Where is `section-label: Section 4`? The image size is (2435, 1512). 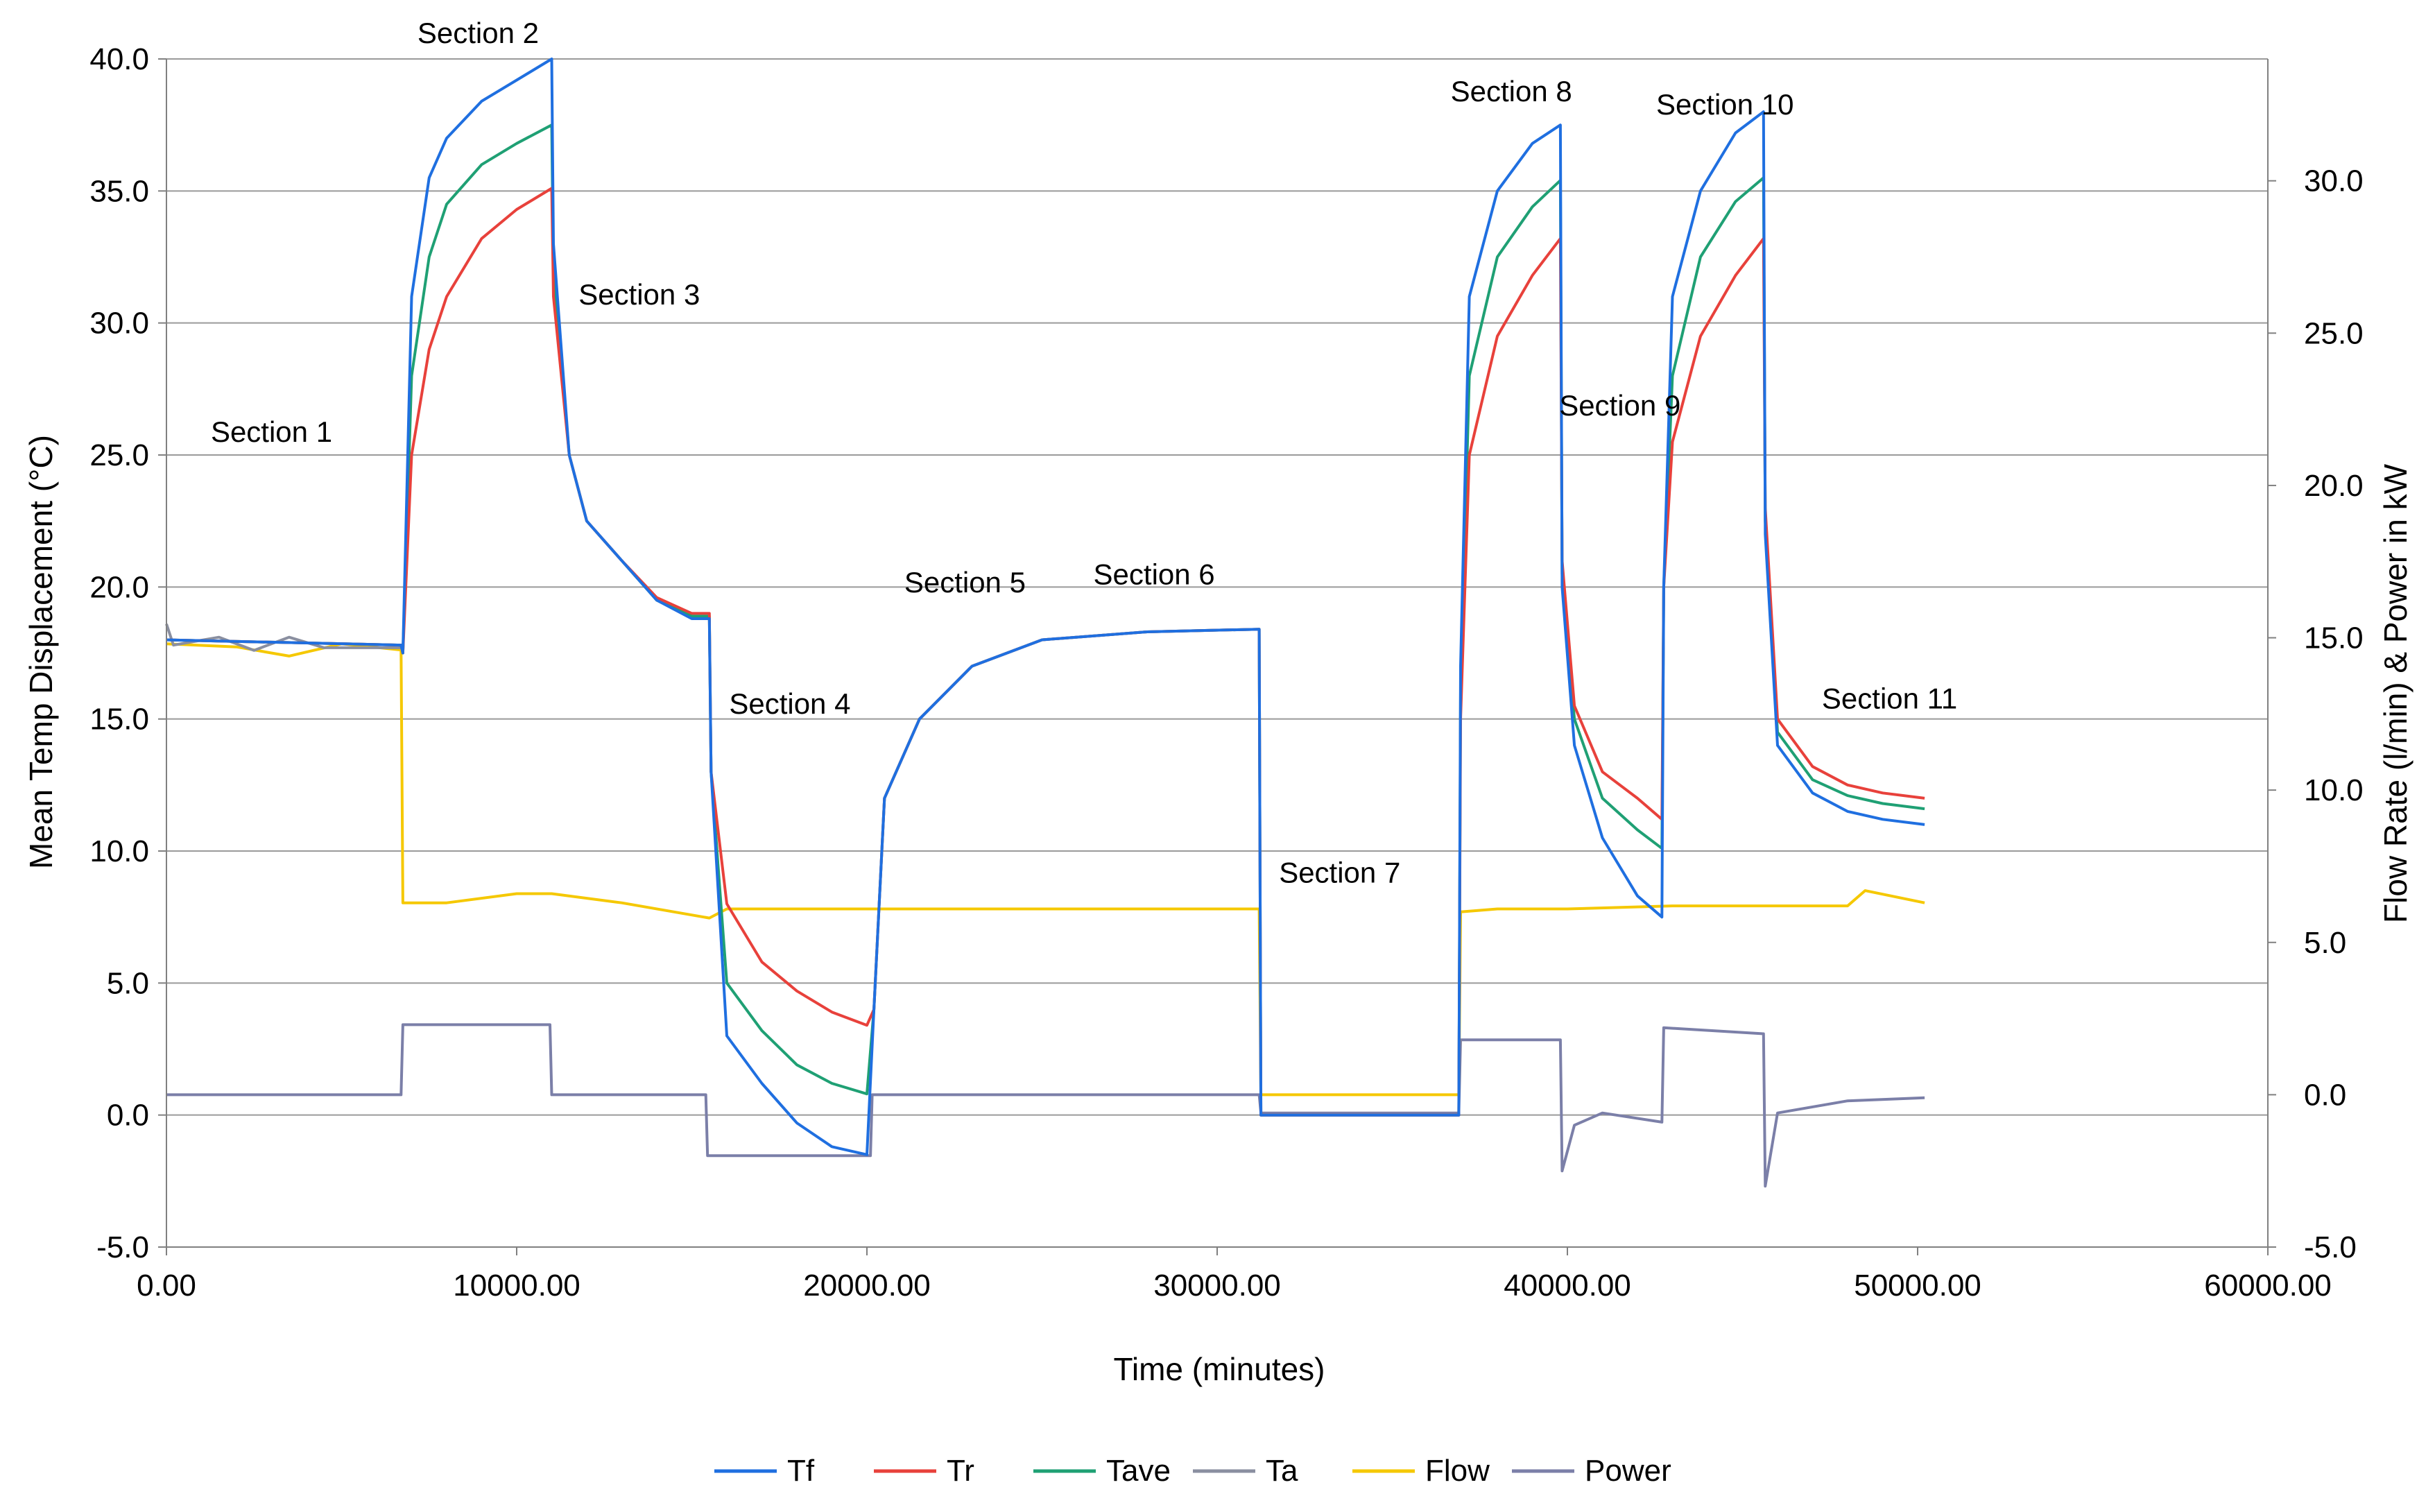 section-label: Section 4 is located at coordinates (790, 703).